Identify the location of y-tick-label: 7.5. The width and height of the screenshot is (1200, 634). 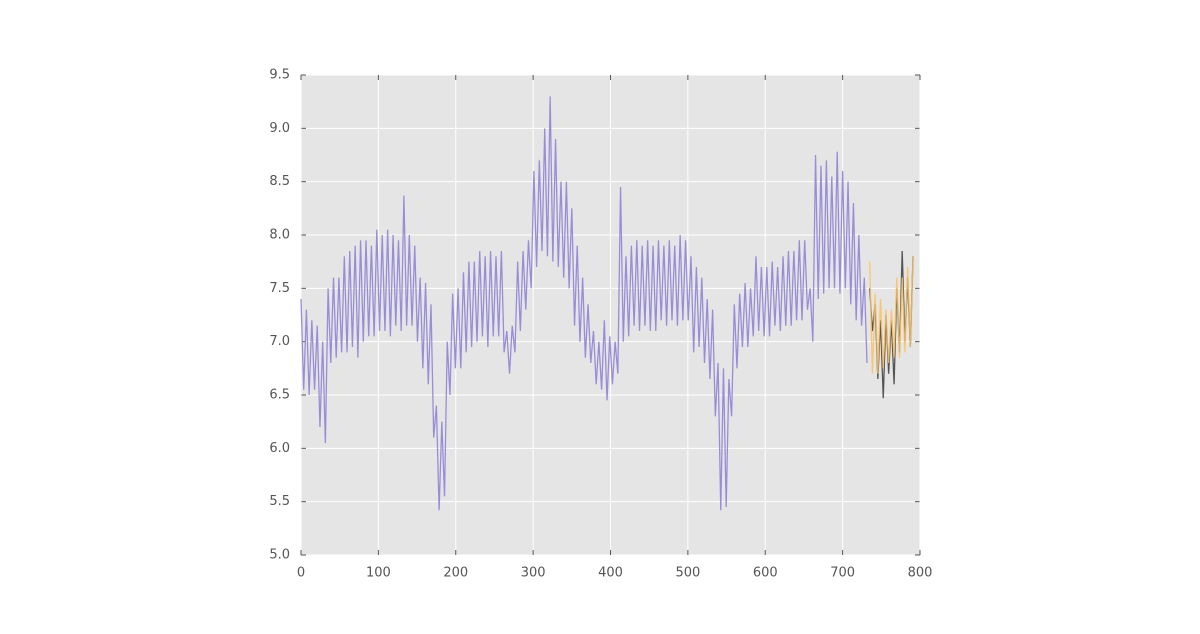
(279, 288).